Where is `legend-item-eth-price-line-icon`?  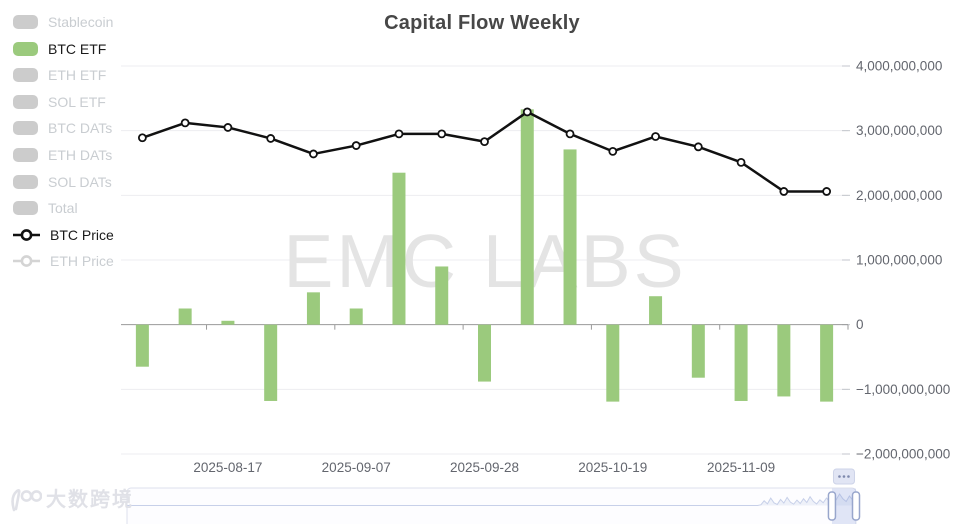
legend-item-eth-price-line-icon is located at coordinates (26, 261).